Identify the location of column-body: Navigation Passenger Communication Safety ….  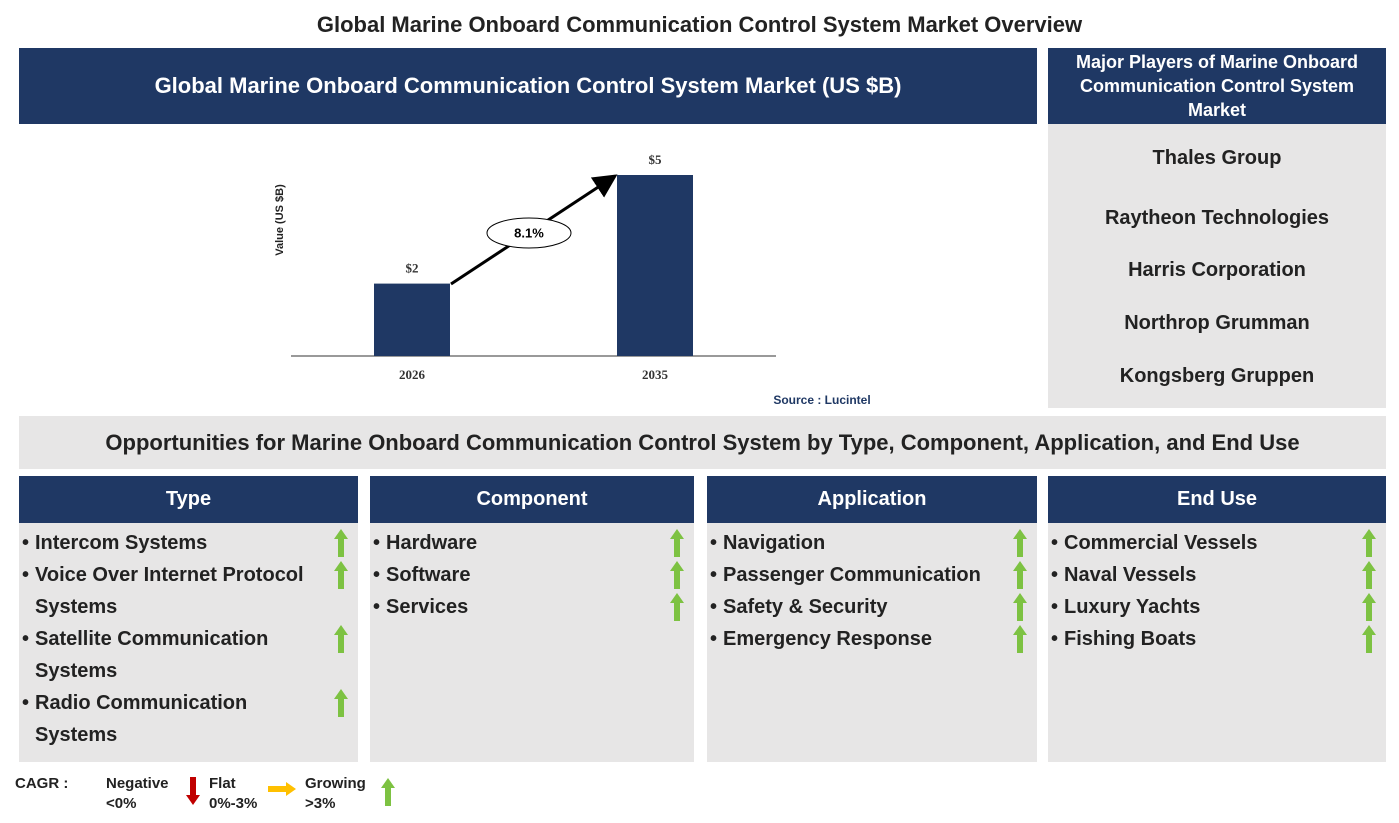
(872, 642).